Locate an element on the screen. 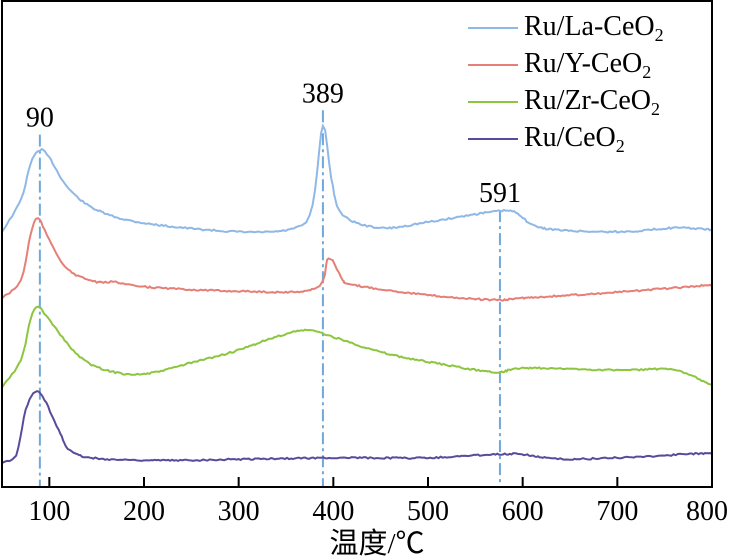 The width and height of the screenshot is (735, 560). x-tick-label: 500 is located at coordinates (428, 511).